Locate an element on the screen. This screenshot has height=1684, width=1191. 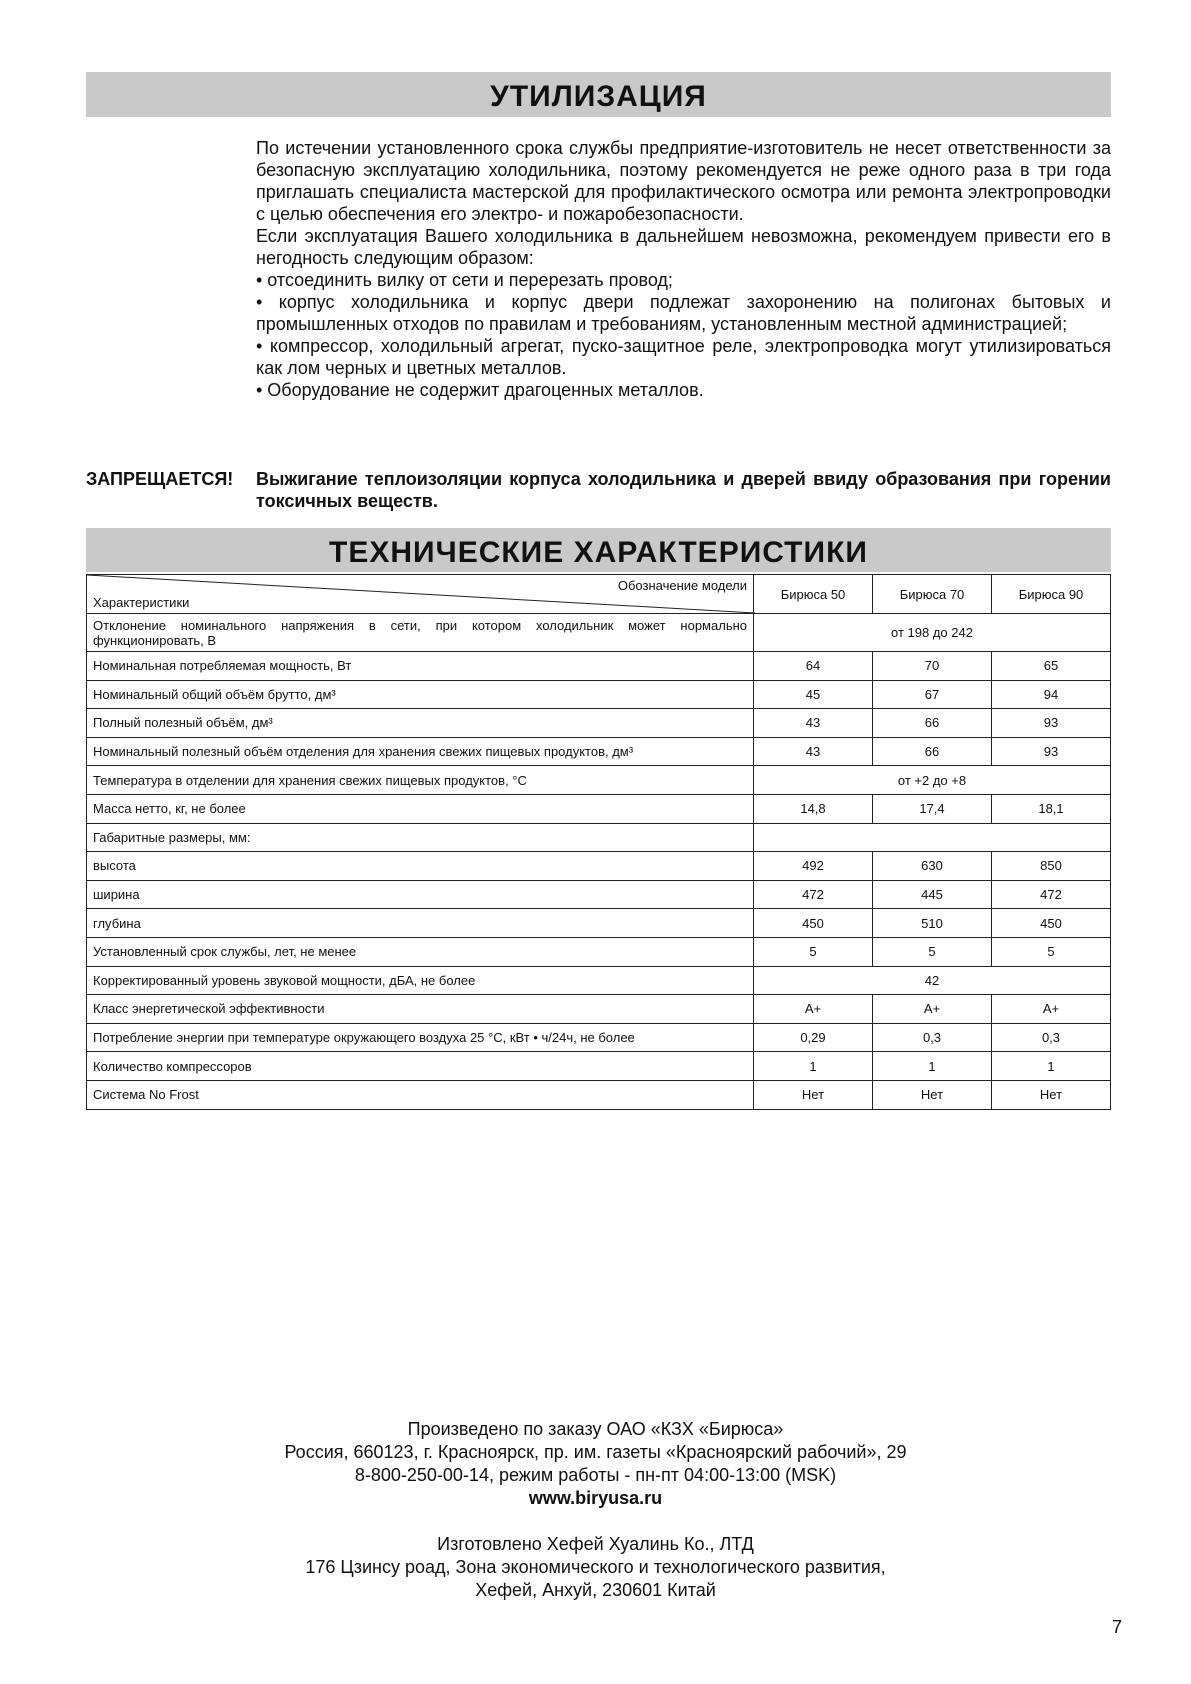
website-link: www.biryusa.ru is located at coordinates (595, 1498).